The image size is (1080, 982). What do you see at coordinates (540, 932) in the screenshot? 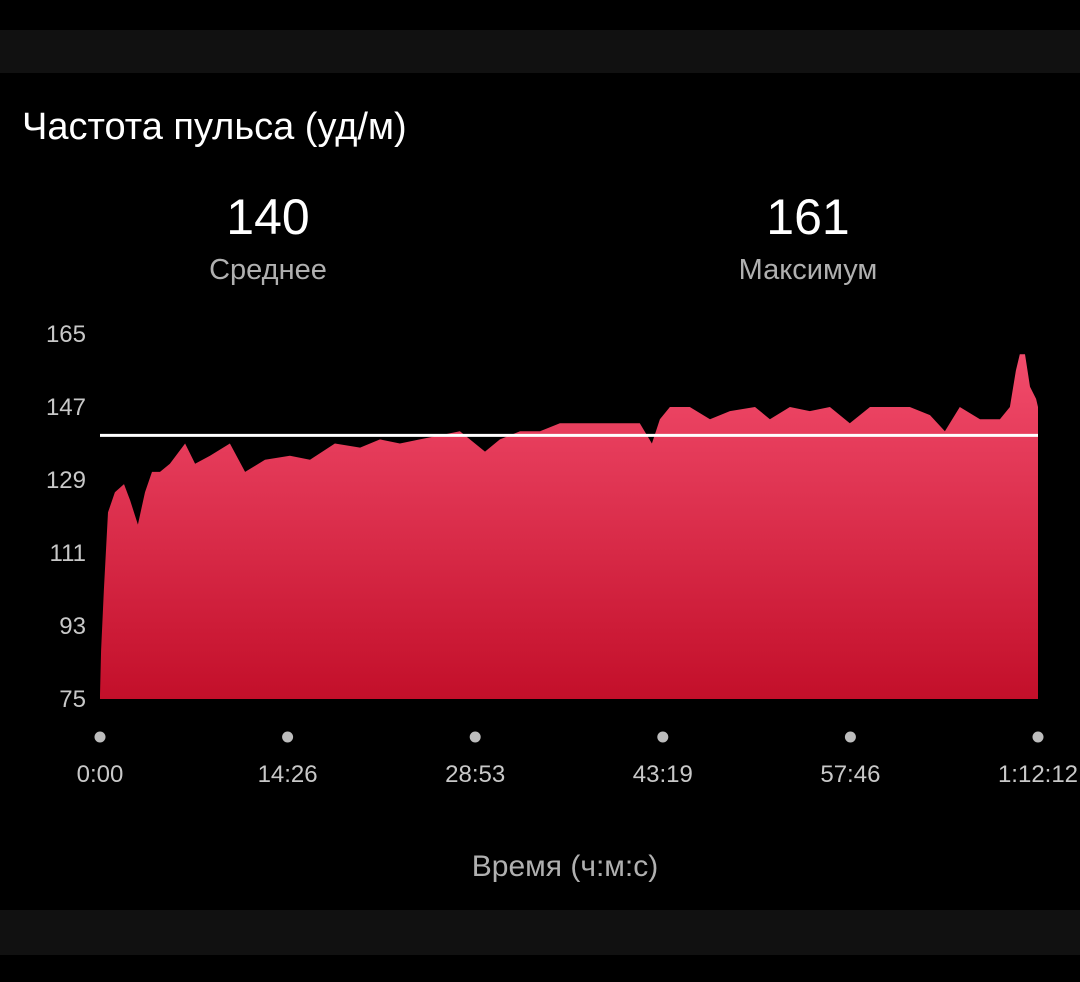
I see `section-divider-bottom` at bounding box center [540, 932].